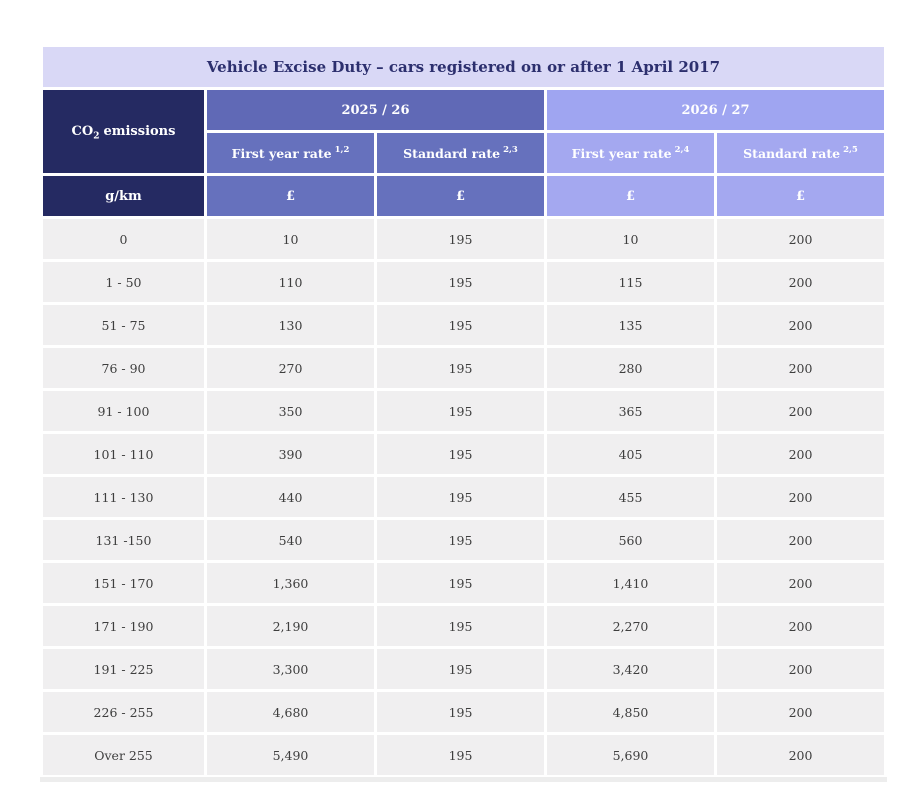 This screenshot has height=805, width=913. Describe the element at coordinates (123, 712) in the screenshot. I see `emissions-band-cell: 226 - 255` at that location.